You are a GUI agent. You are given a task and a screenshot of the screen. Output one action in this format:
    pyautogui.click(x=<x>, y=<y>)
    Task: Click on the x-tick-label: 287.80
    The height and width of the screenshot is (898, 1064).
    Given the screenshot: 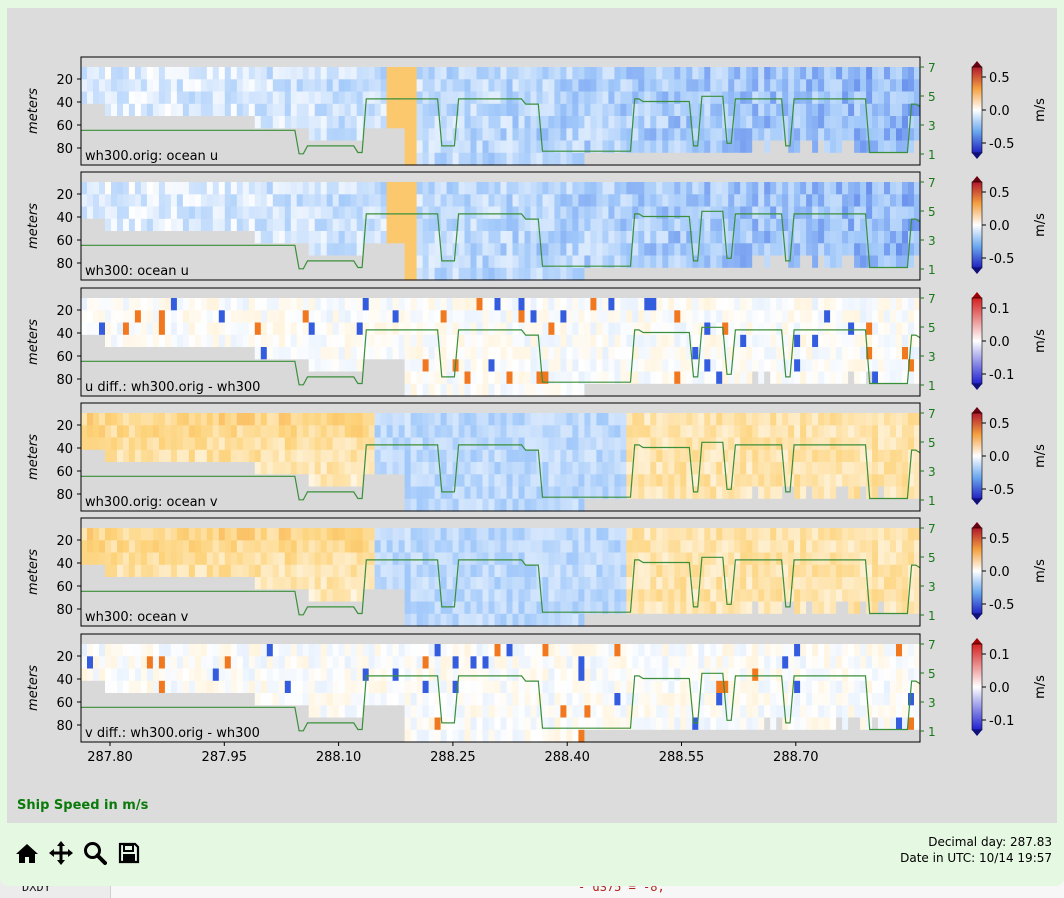 What is the action you would take?
    pyautogui.click(x=110, y=757)
    